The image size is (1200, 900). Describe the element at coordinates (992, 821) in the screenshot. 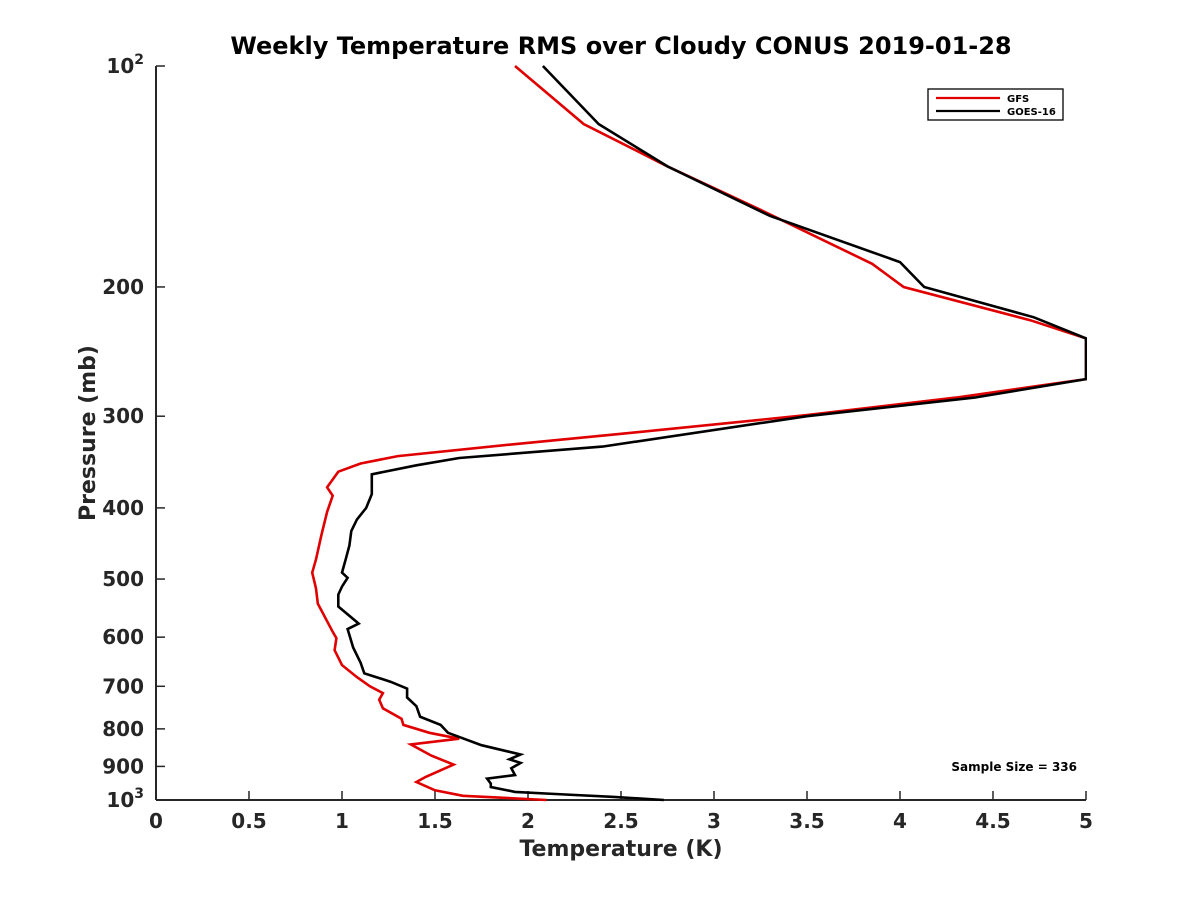

I see `x-tick-label: 4.5` at that location.